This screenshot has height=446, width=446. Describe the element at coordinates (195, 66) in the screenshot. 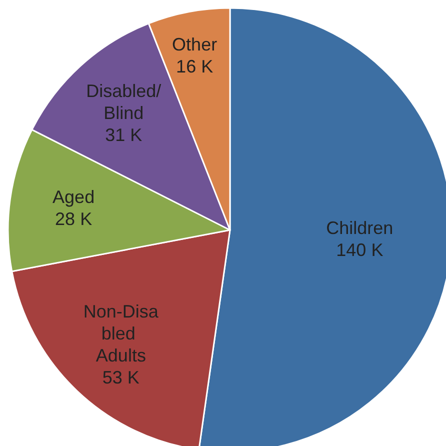

I see `data-label: 16 K` at that location.